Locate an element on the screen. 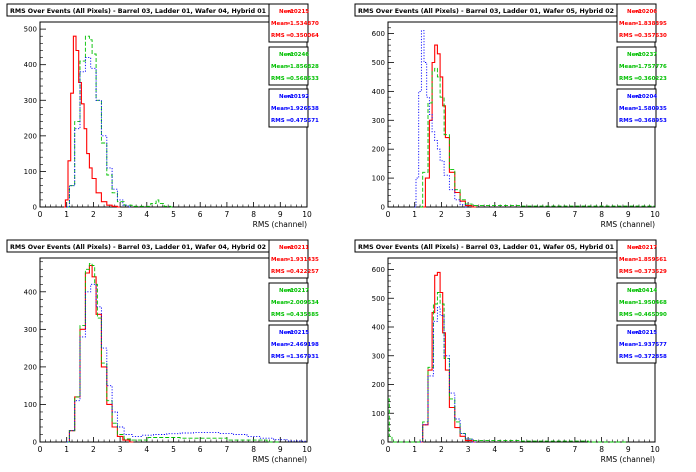 The width and height of the screenshot is (696, 472). stat-value: 10414 is located at coordinates (647, 291).